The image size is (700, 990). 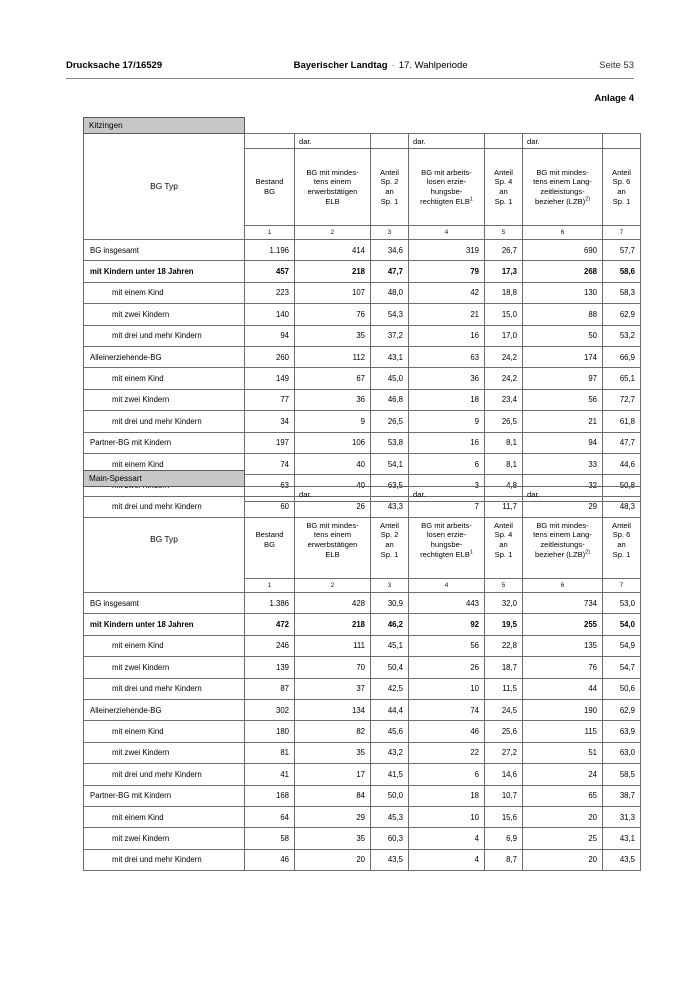 I want to click on table-cell-value: 302, so click(x=269, y=710).